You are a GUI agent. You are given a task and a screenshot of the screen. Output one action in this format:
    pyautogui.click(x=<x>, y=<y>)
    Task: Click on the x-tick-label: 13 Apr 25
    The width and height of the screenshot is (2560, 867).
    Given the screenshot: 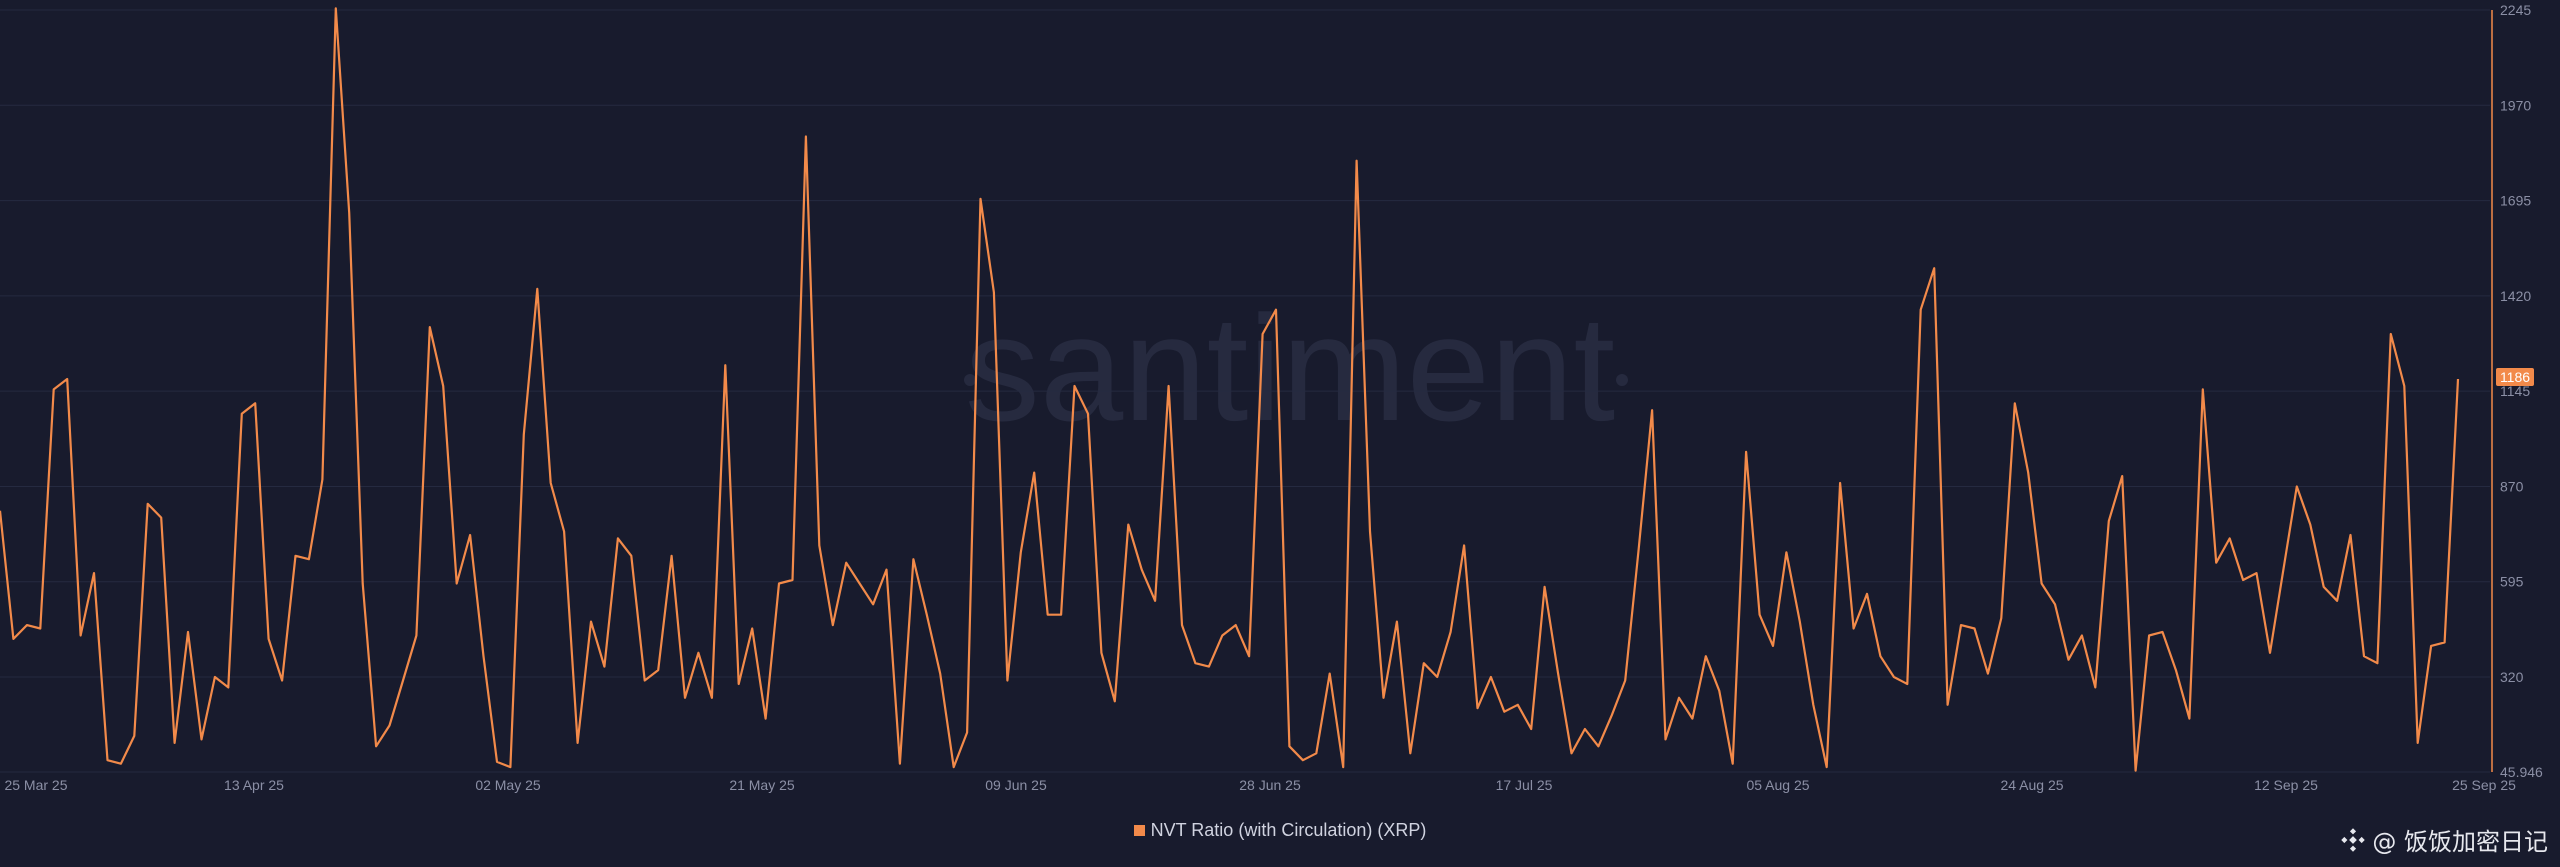 What is the action you would take?
    pyautogui.click(x=254, y=785)
    